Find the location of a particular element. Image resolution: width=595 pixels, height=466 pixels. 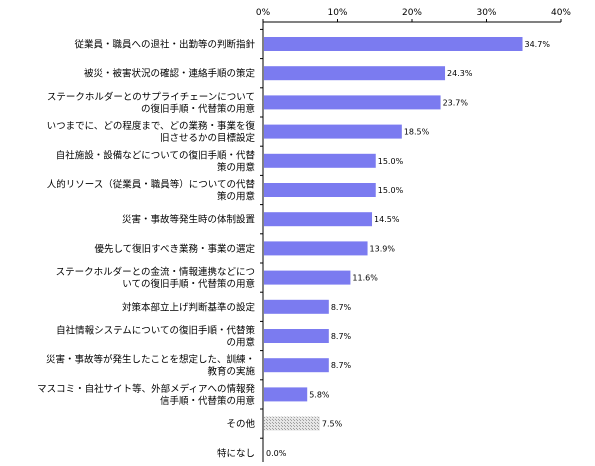

data-label: 23.7% is located at coordinates (456, 102).